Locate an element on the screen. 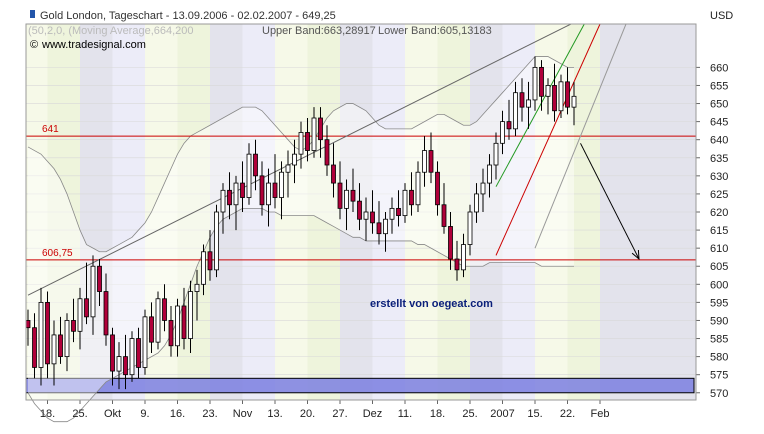  arrow-shaft is located at coordinates (610, 201).